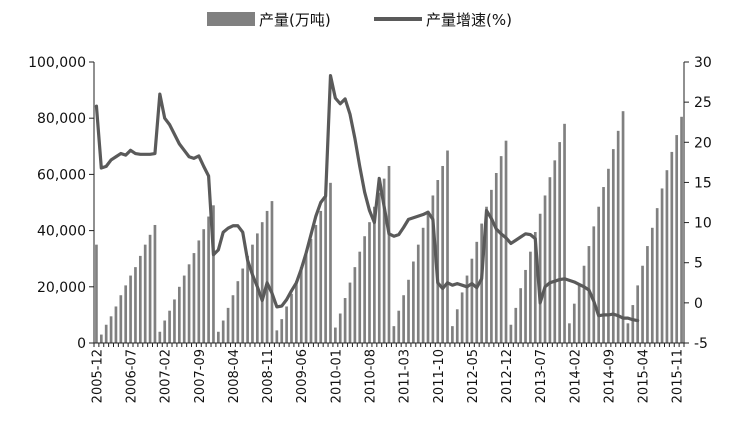 This screenshot has height=435, width=730. What do you see at coordinates (703, 103) in the screenshot?
I see `y-right-tick-label: 25` at bounding box center [703, 103].